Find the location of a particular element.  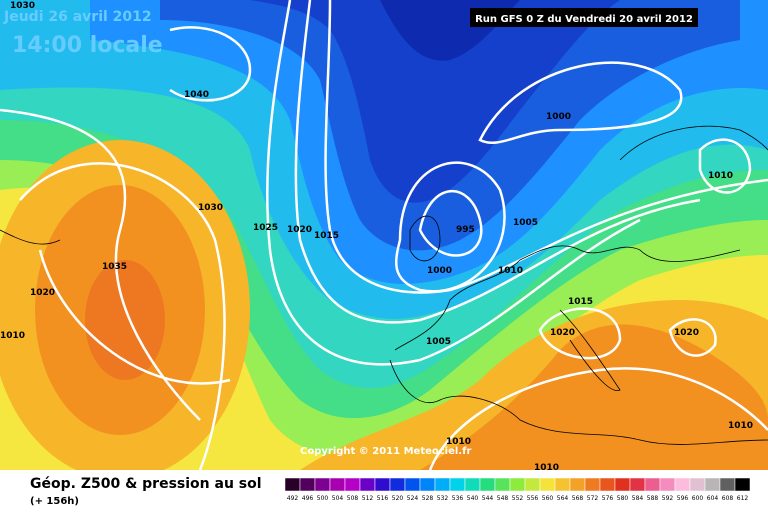

scale-label: 596 is located at coordinates (683, 498).